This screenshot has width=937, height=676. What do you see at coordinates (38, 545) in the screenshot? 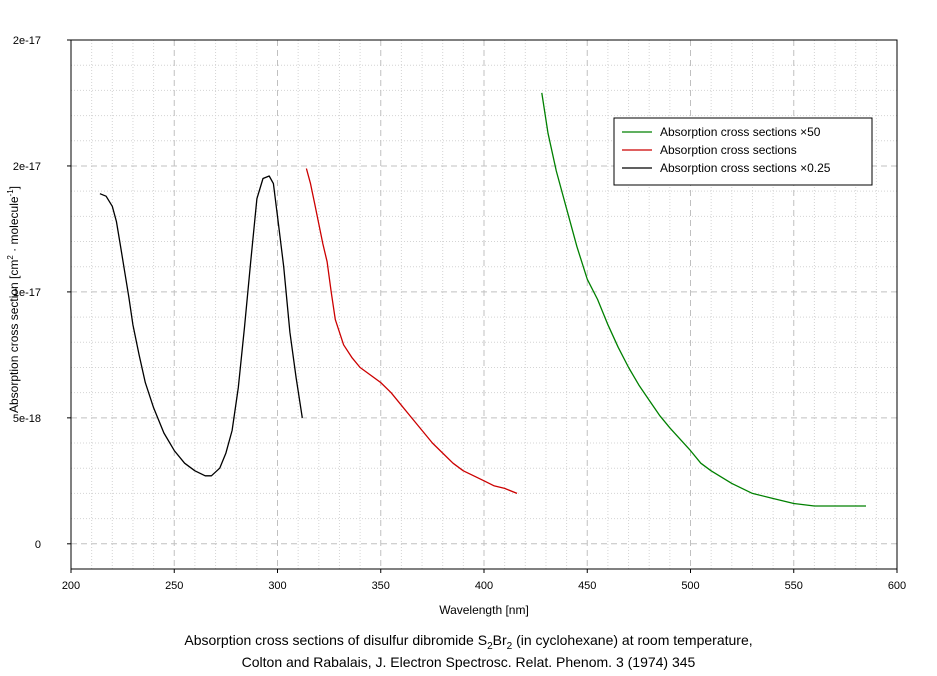
I see `y-tick-label: 0` at bounding box center [38, 545].